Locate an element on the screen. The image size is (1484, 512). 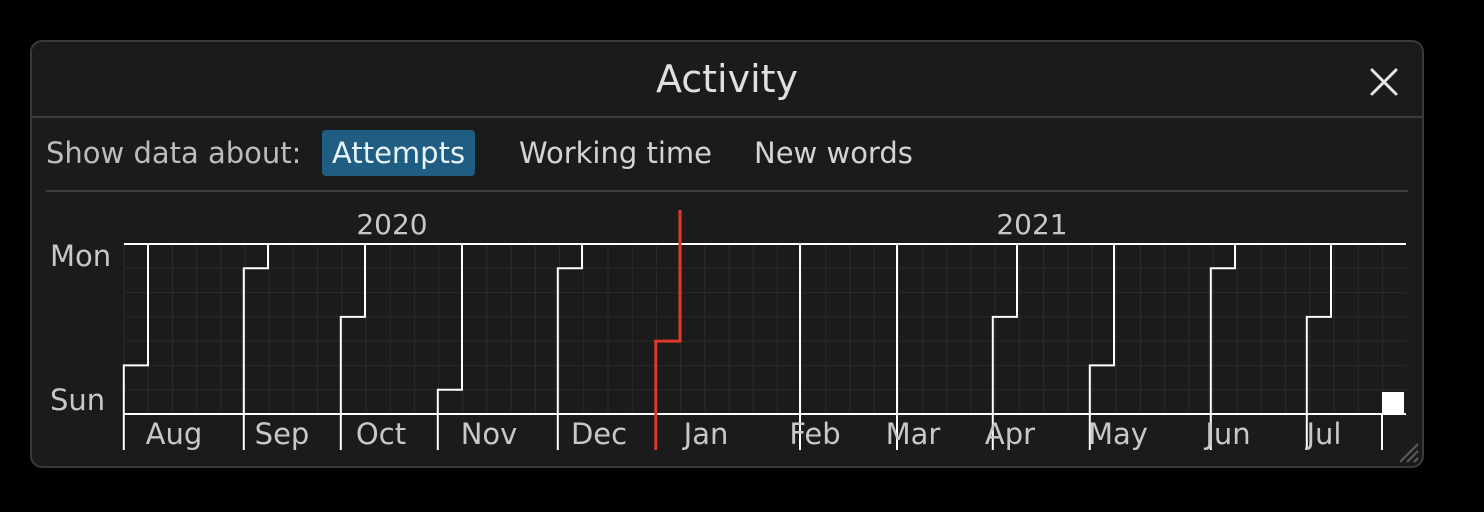
day-label: Sun is located at coordinates (77, 400).